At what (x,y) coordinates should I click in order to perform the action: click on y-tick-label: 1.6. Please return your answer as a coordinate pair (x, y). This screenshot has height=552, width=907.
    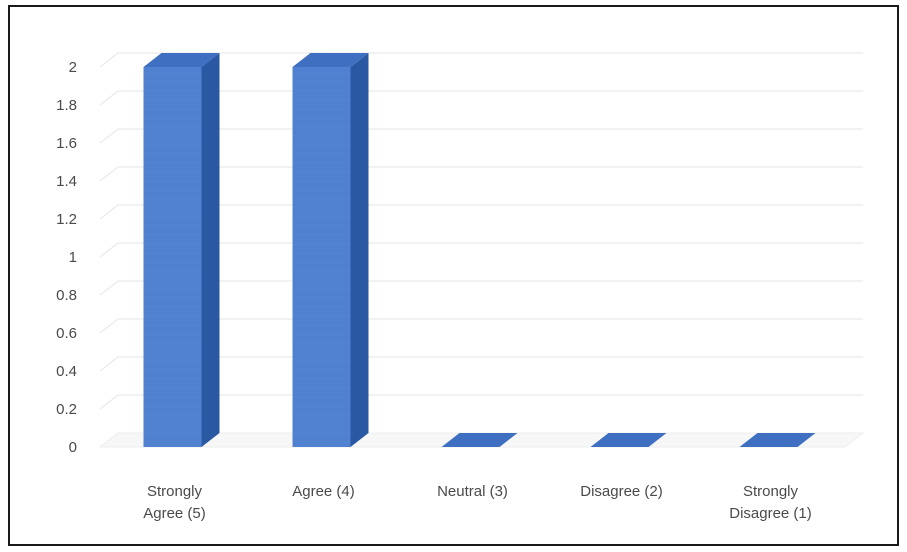
    Looking at the image, I should click on (66, 143).